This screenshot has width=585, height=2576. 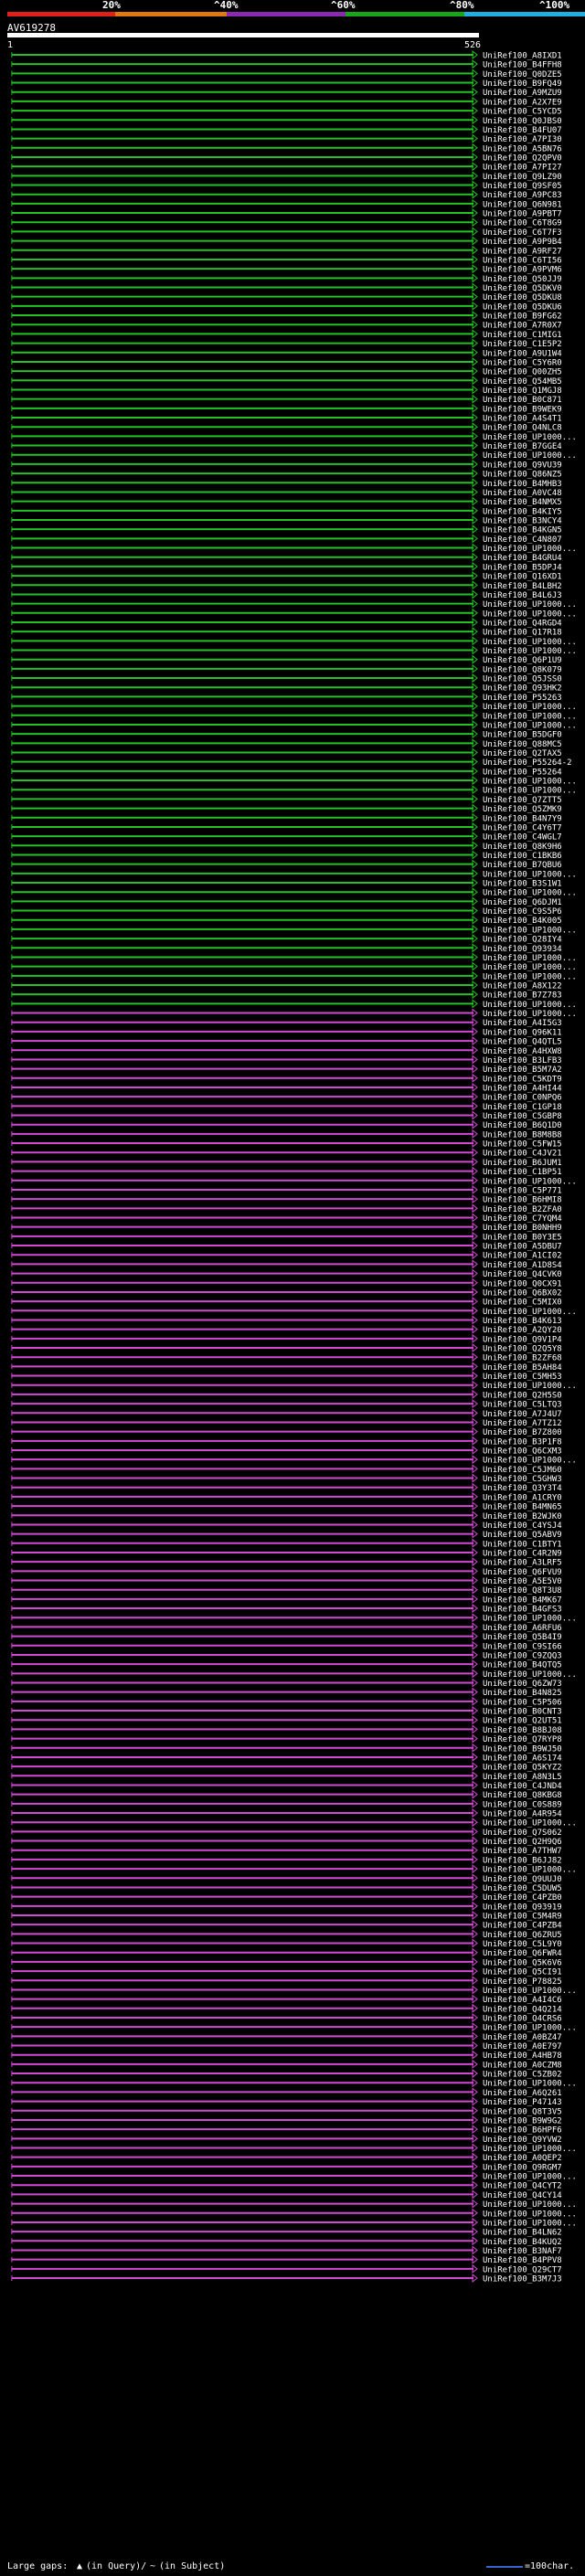 I want to click on hit-label: UniRef100_P78825, so click(x=522, y=1982).